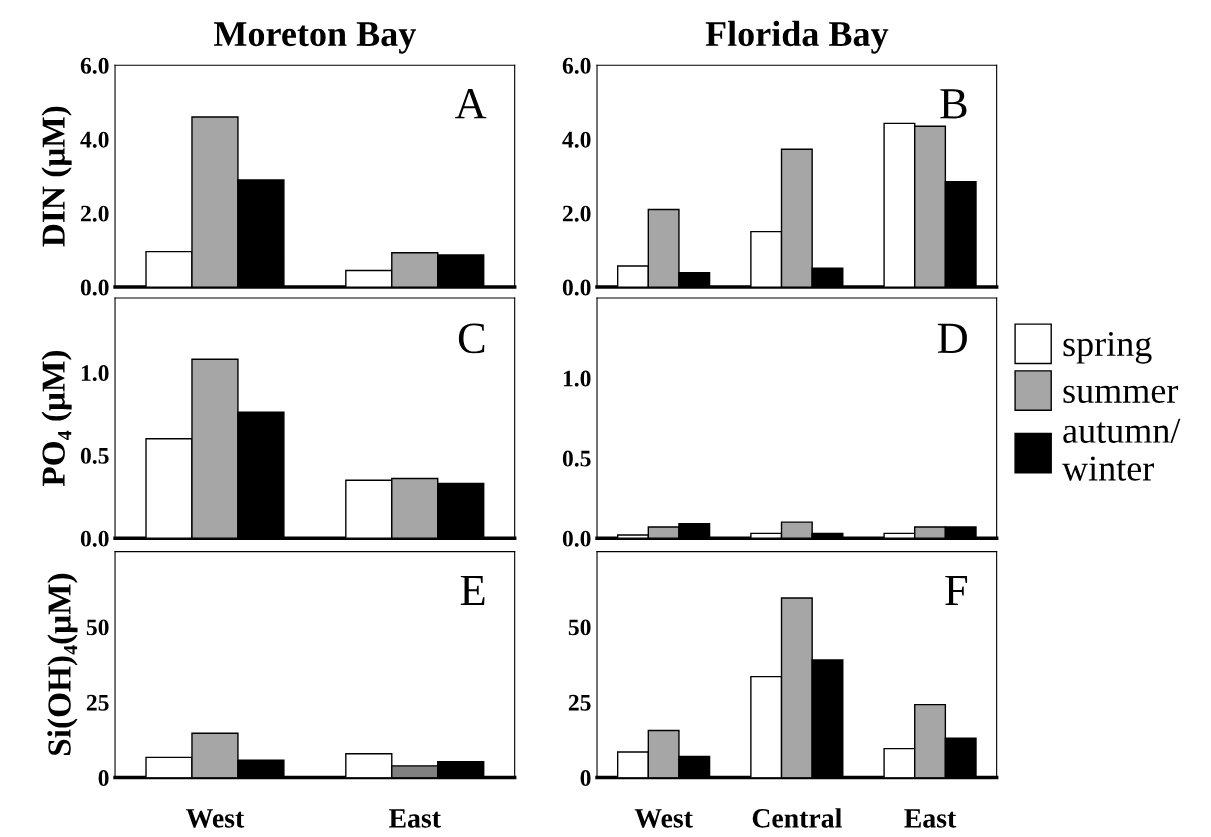 The height and width of the screenshot is (837, 1211). What do you see at coordinates (953, 104) in the screenshot?
I see `annotation: B` at bounding box center [953, 104].